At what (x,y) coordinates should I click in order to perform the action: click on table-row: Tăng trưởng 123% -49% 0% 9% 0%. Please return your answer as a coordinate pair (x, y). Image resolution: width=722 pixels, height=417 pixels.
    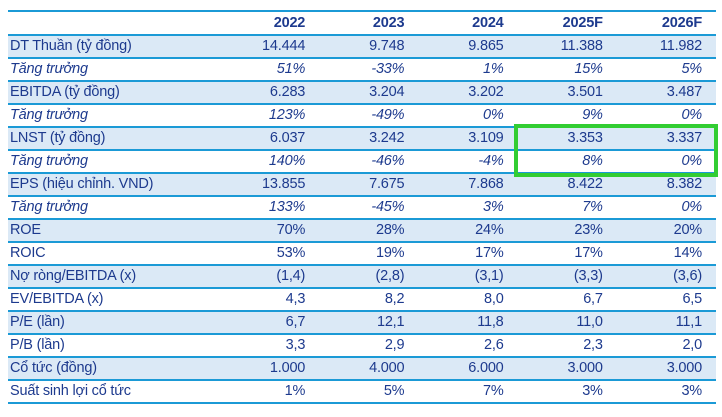
    Looking at the image, I should click on (362, 116).